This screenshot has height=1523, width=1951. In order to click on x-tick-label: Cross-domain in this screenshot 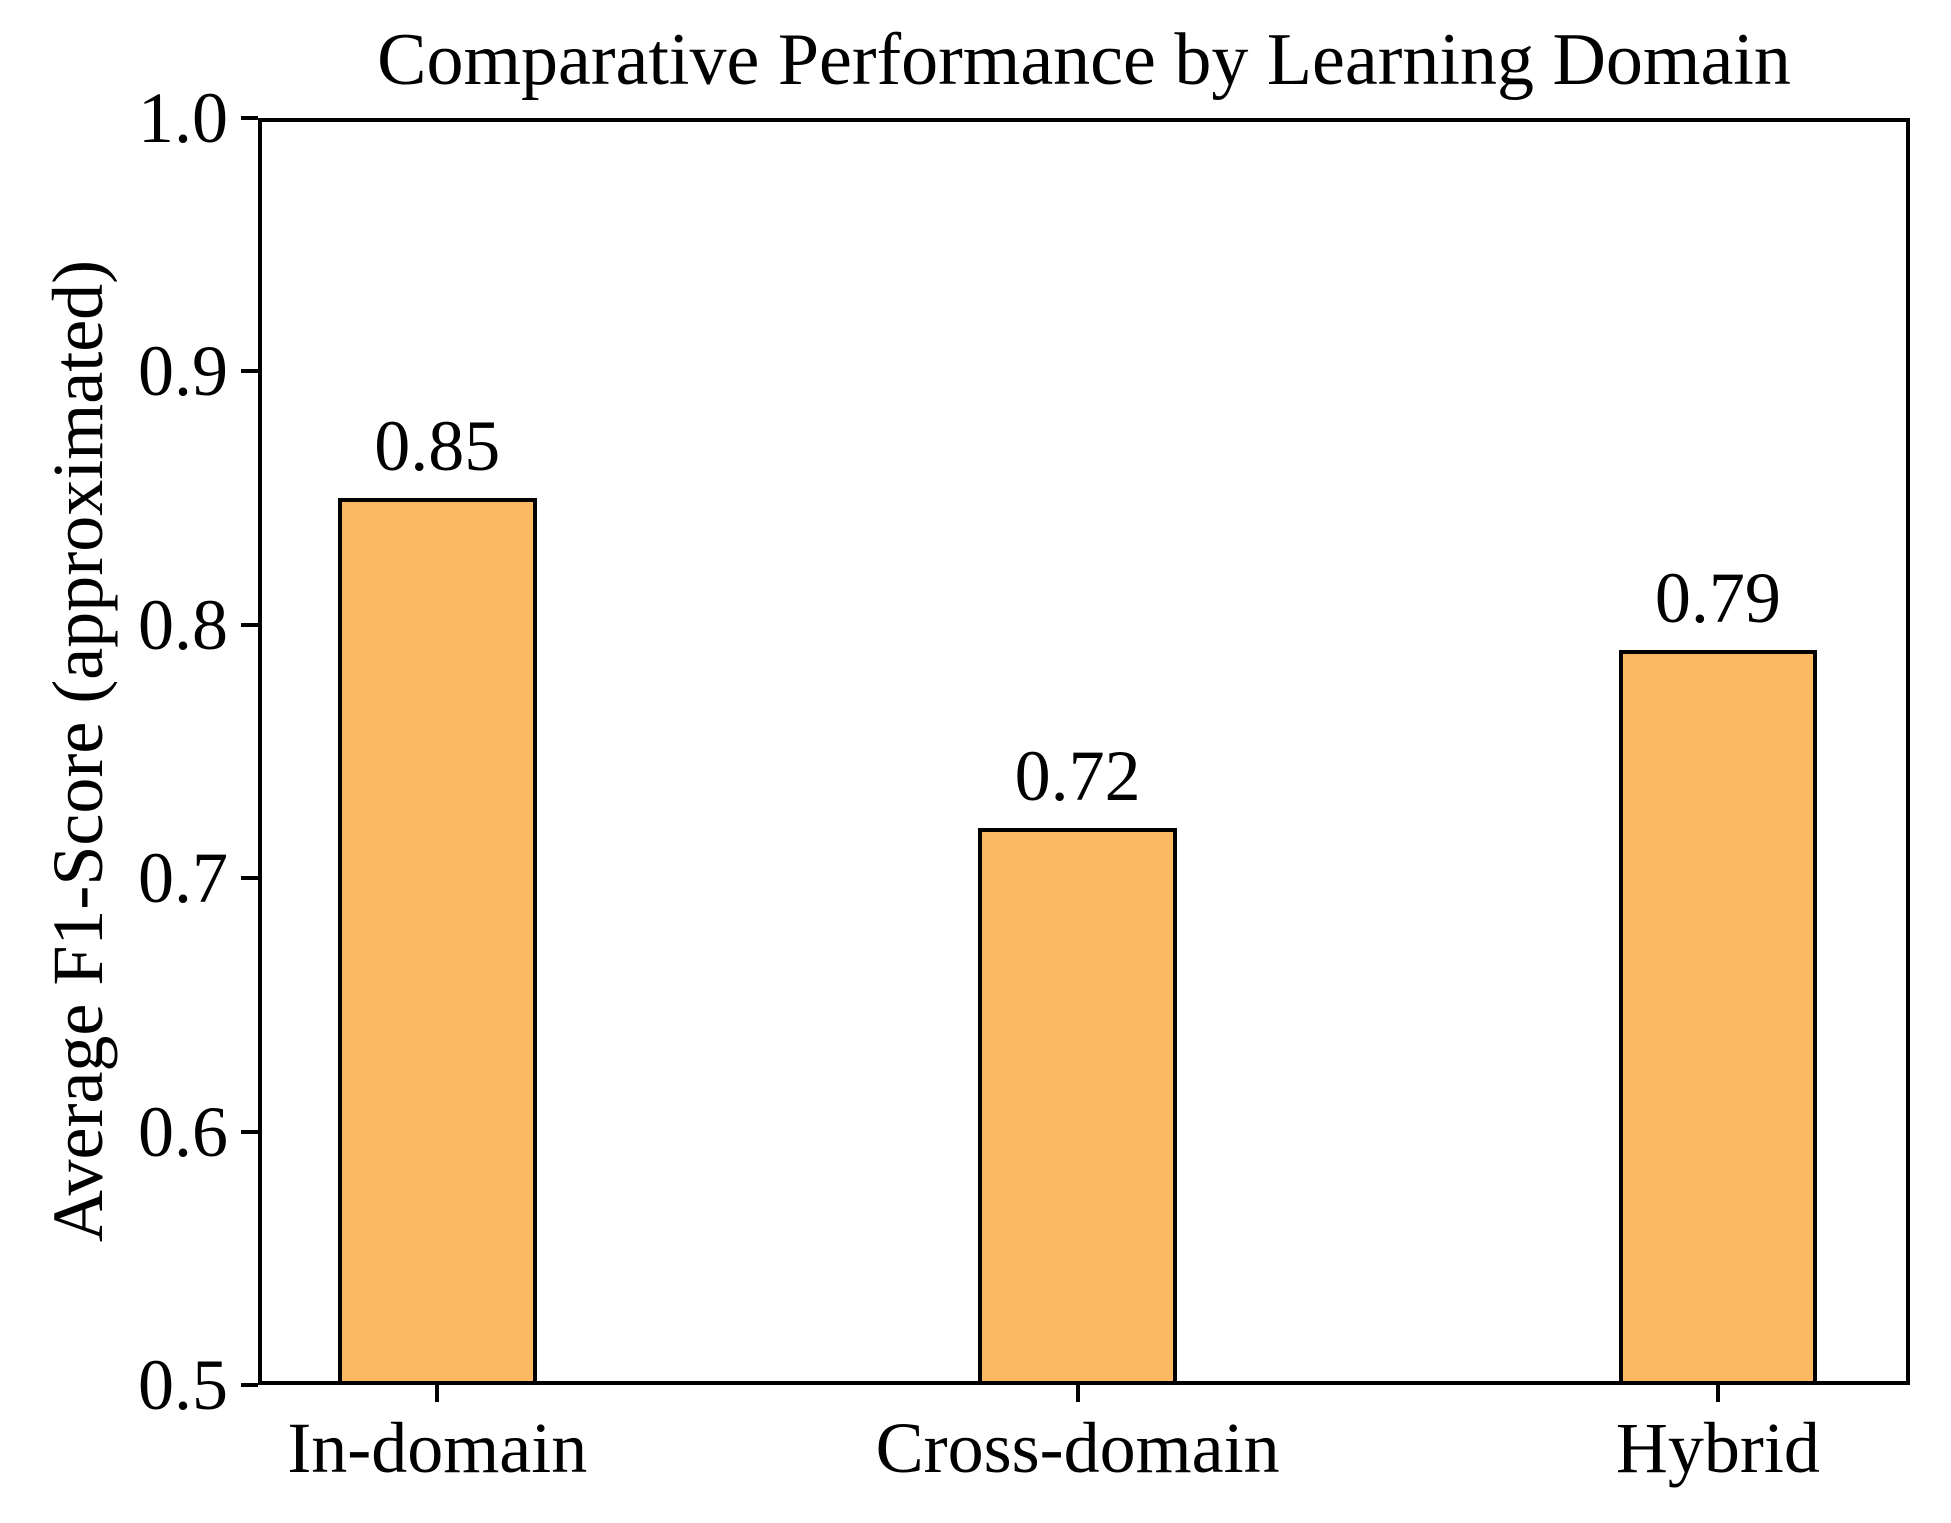, I will do `click(1077, 1448)`.